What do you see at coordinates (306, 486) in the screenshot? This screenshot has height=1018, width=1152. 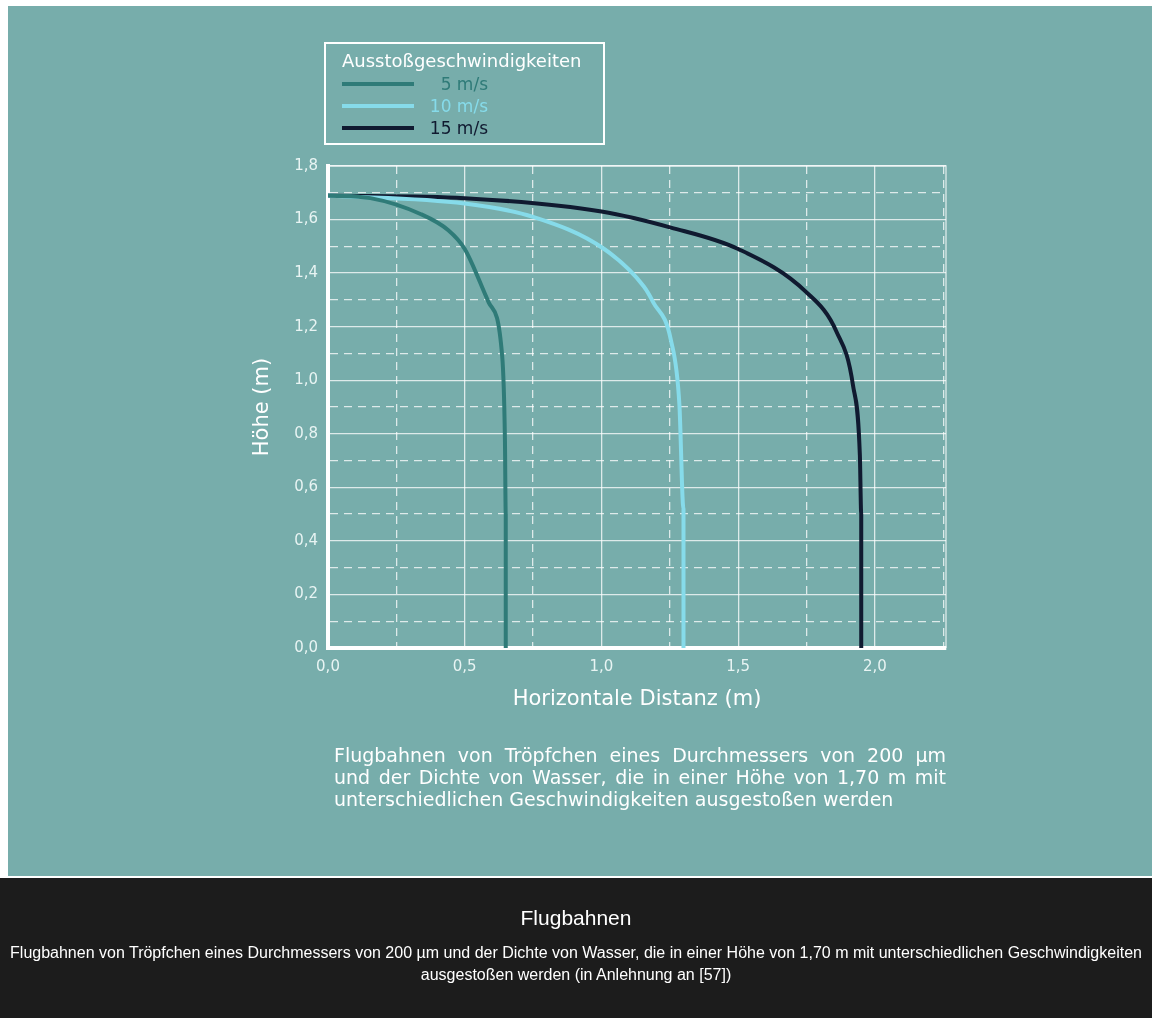 I see `y-tick-label: 0,6` at bounding box center [306, 486].